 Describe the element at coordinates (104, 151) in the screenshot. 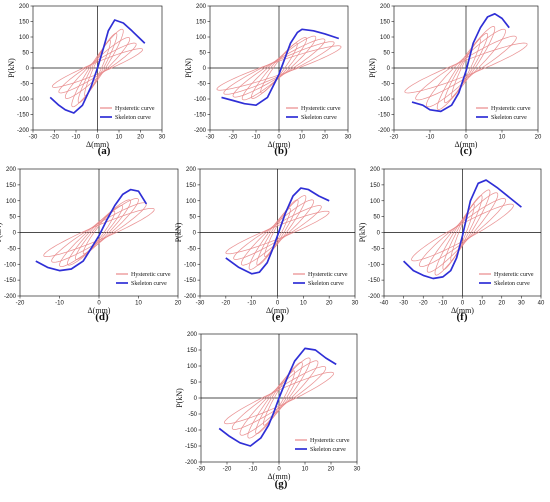

I see `panel-caption: (a)` at that location.